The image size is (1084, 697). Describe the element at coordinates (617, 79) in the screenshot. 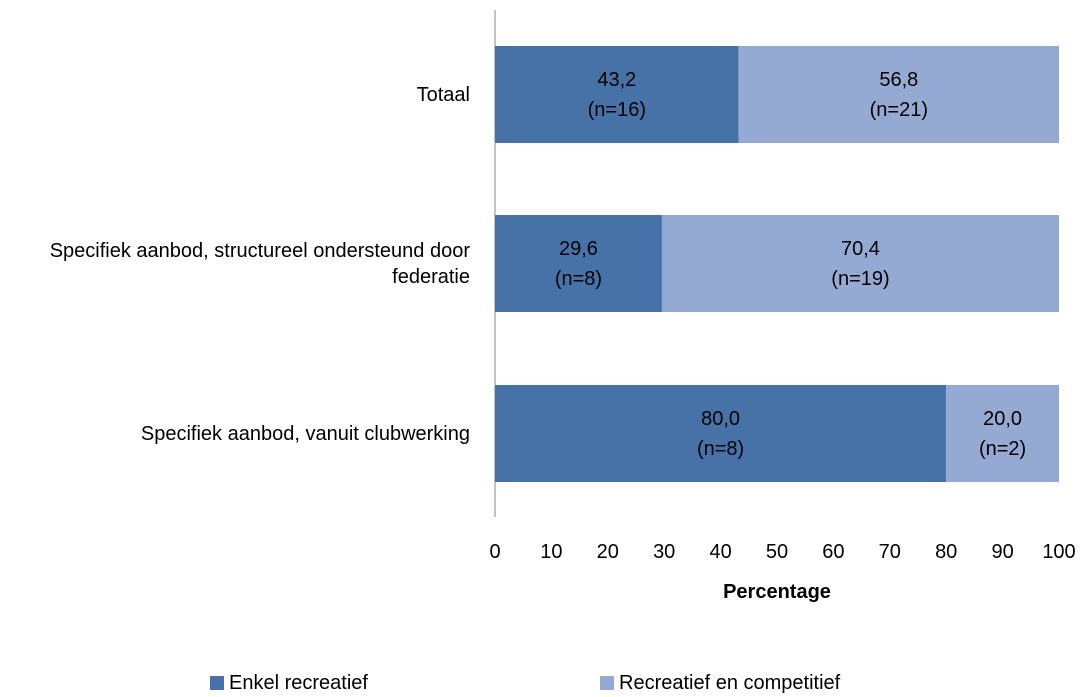

I see `value-label: 43,2` at that location.